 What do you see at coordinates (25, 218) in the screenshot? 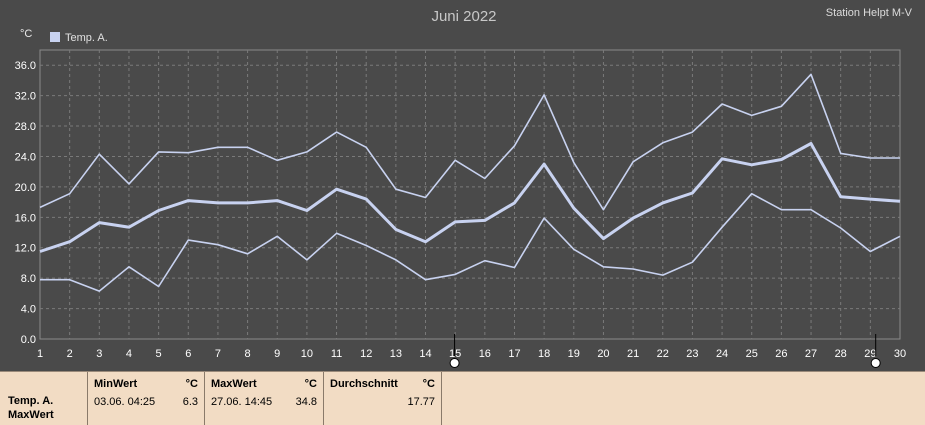
I see `y-tick-label: 16.0` at bounding box center [25, 218].